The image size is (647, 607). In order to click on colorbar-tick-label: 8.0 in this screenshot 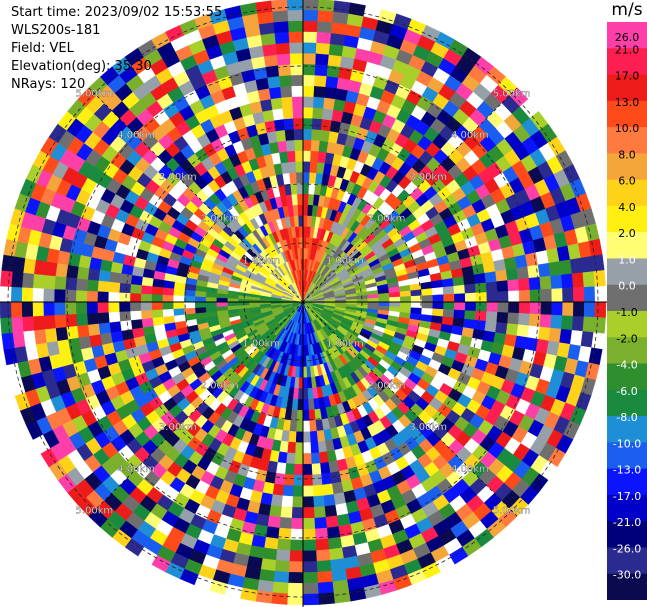, I will do `click(627, 154)`.